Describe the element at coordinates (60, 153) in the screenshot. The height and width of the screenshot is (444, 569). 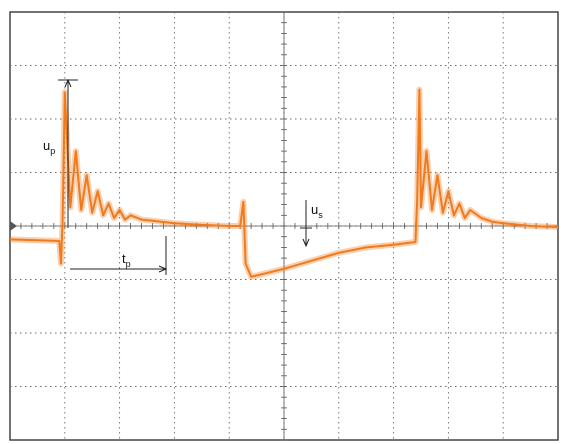
I see `up-annotation: up` at that location.